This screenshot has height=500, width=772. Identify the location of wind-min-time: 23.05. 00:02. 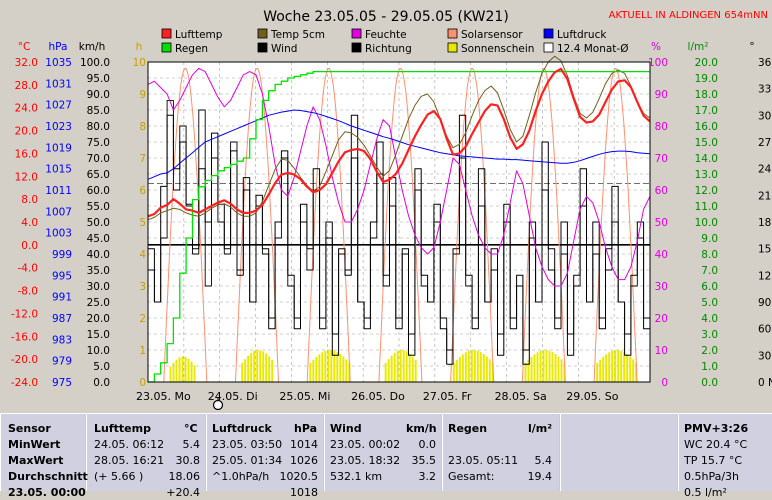
(365, 444).